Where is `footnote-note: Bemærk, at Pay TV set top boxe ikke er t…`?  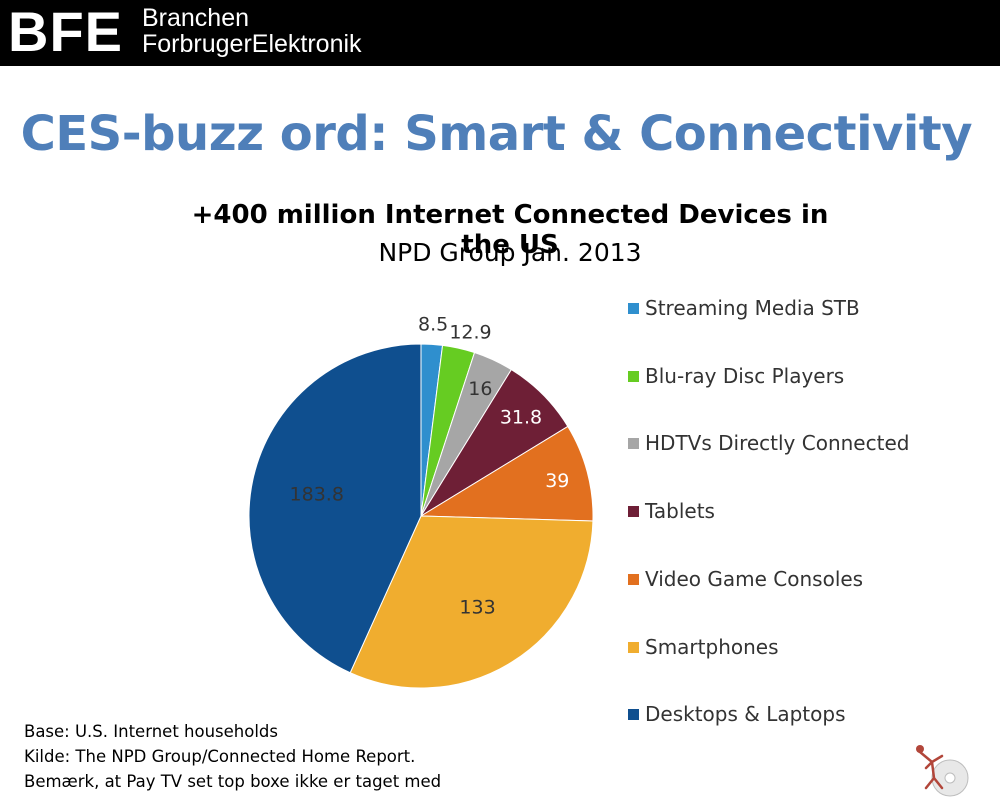 footnote-note: Bemærk, at Pay TV set top boxe ikke er t… is located at coordinates (233, 781).